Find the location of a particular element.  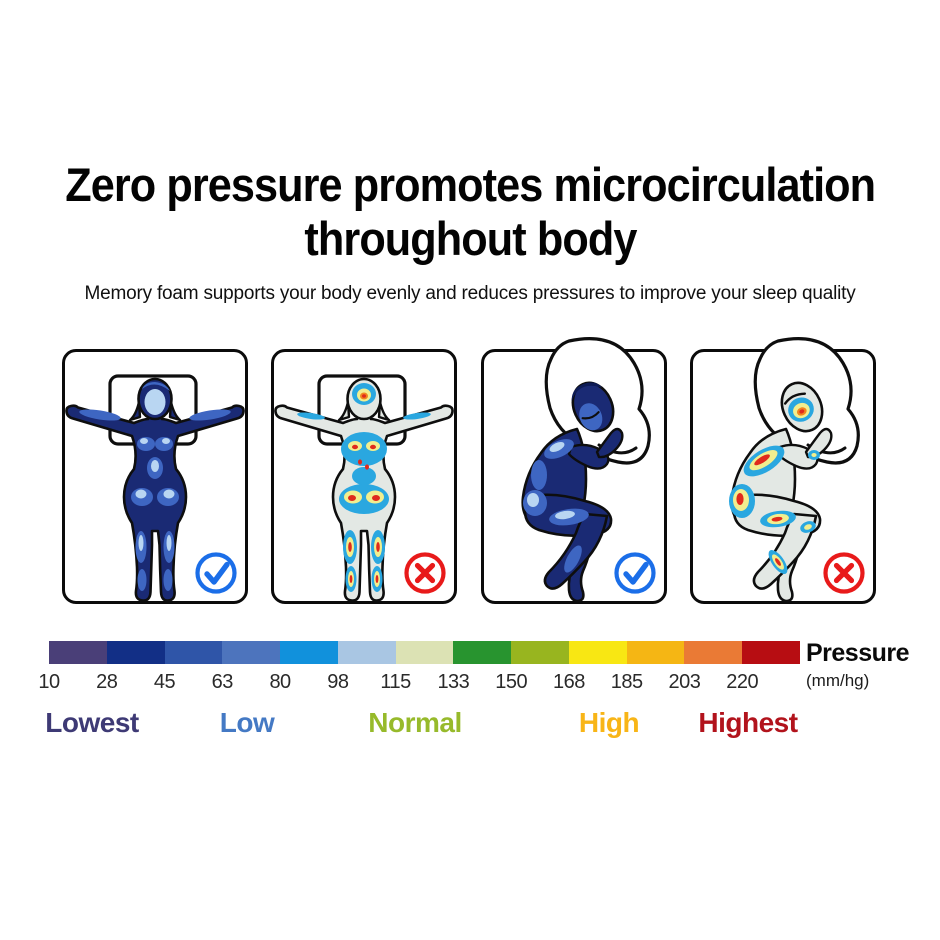

back-sleeper-low-pressure-illustration is located at coordinates (155, 488).